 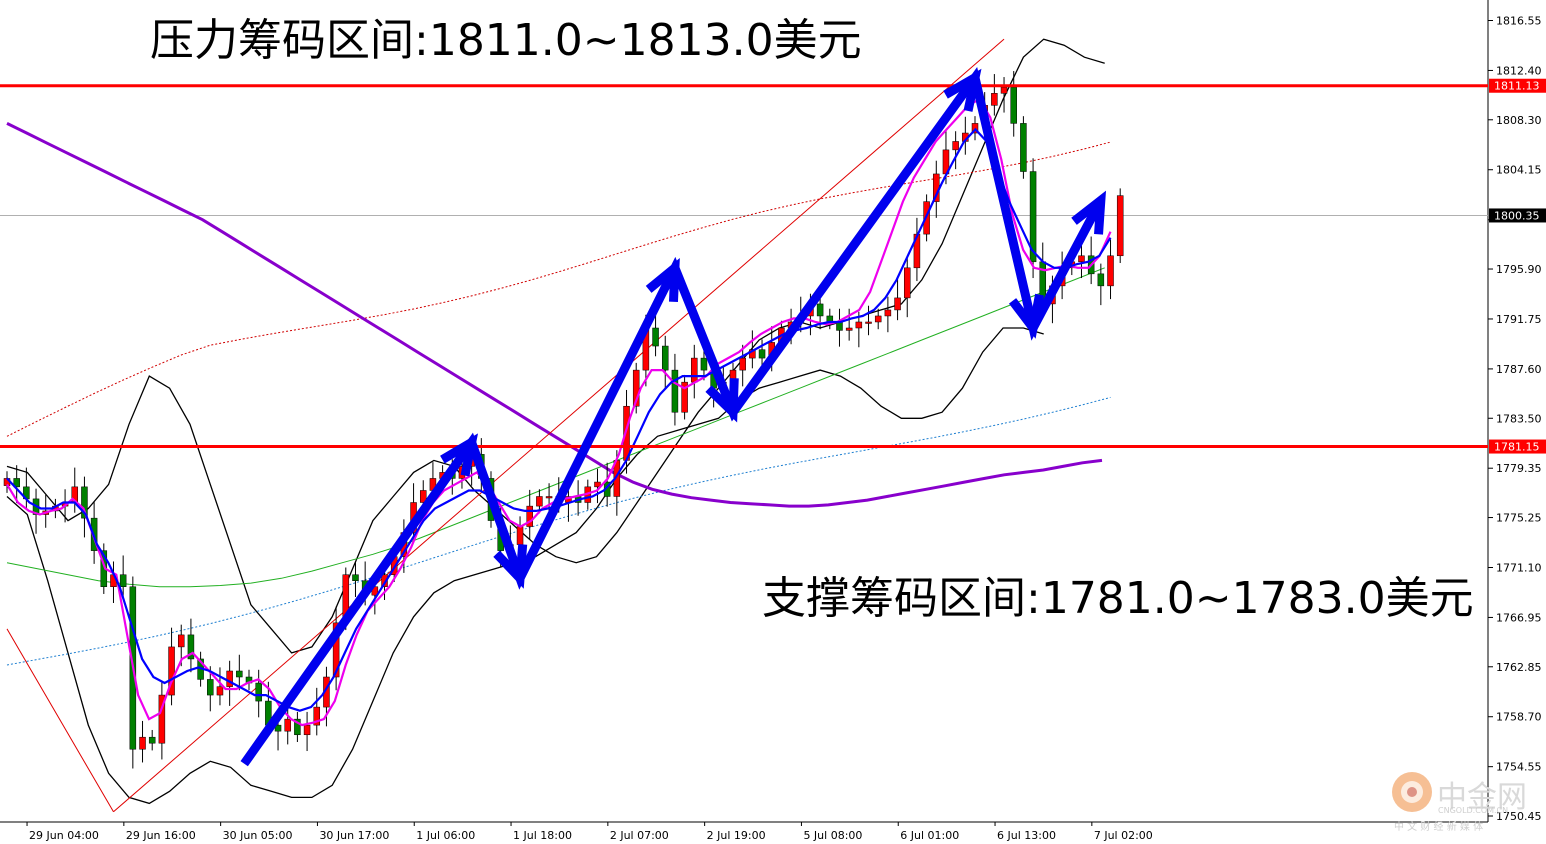 What do you see at coordinates (1412, 792) in the screenshot?
I see `cngold-logo-icon` at bounding box center [1412, 792].